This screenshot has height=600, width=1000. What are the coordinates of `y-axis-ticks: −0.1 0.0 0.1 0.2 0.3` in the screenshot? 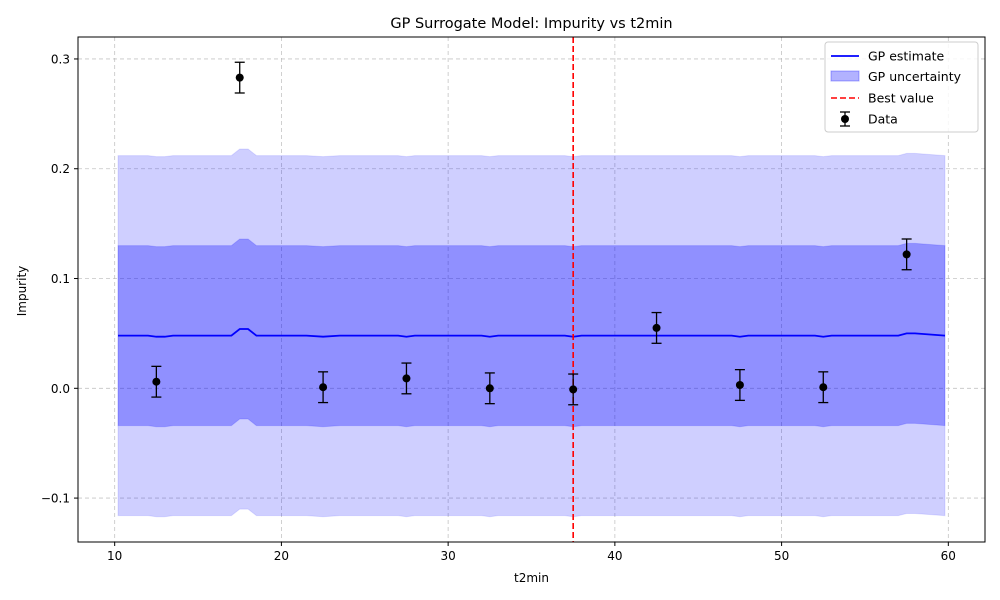 It's located at (59, 279).